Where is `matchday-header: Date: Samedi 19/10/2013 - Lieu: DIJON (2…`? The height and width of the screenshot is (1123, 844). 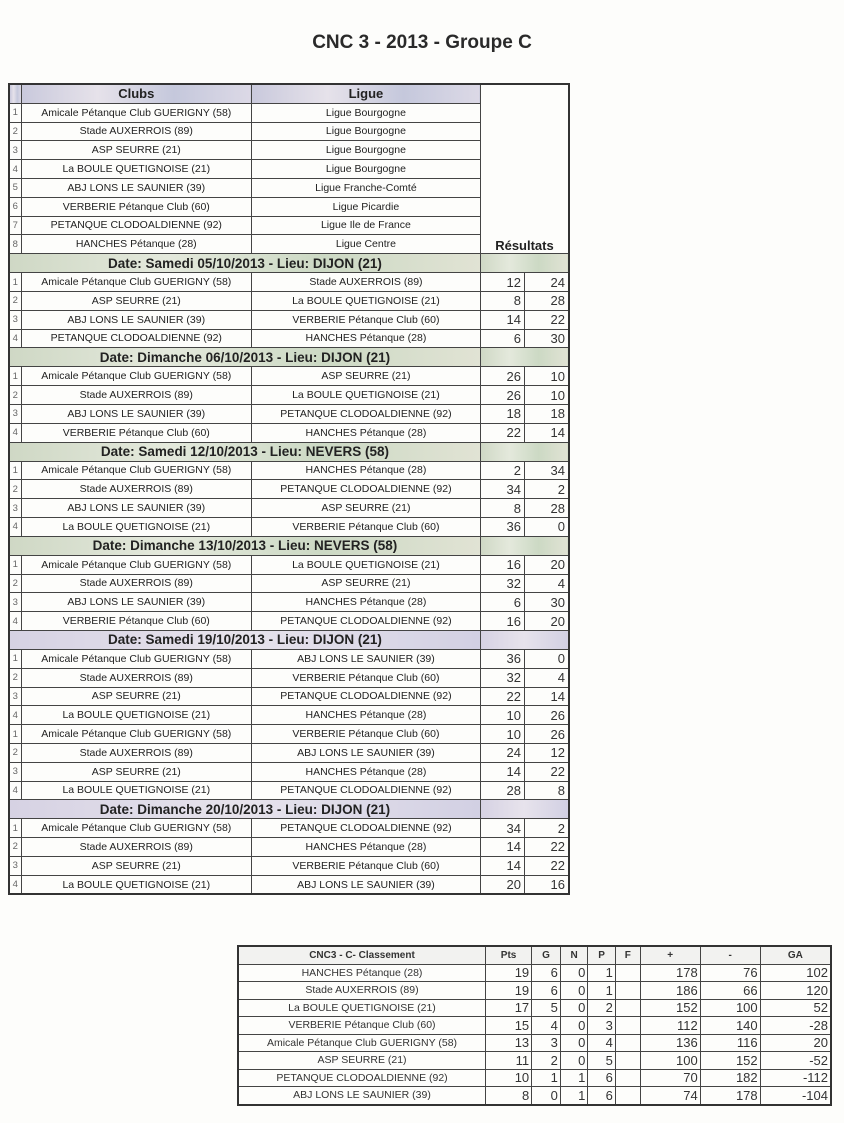
matchday-header: Date: Samedi 19/10/2013 - Lieu: DIJON (2… is located at coordinates (289, 639).